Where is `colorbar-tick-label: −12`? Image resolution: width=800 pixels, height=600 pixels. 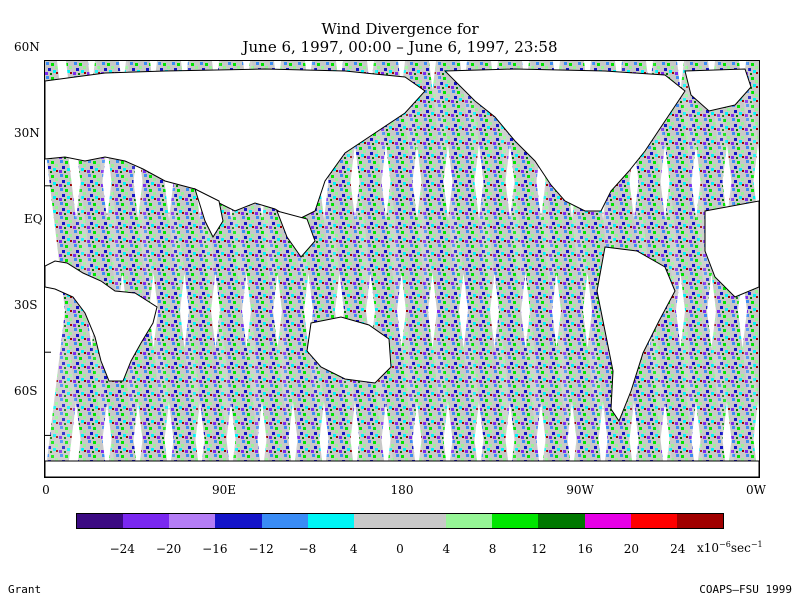
colorbar-tick-label: −12 is located at coordinates (261, 549).